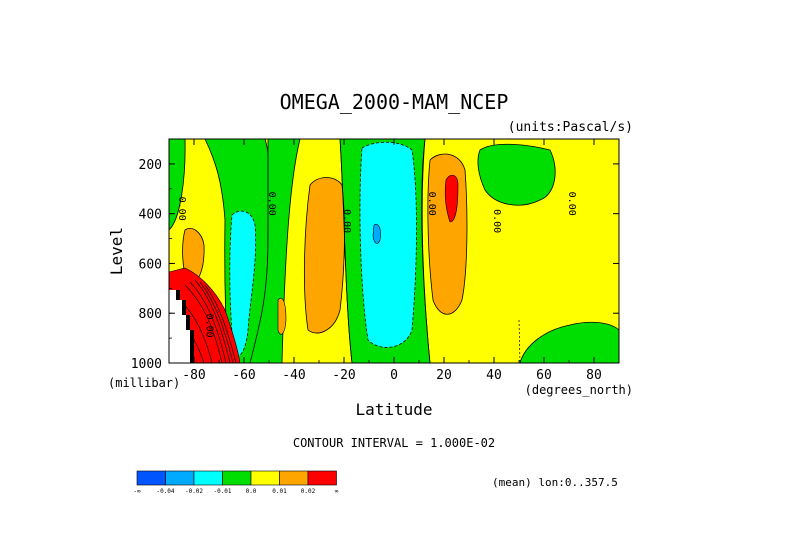 The width and height of the screenshot is (789, 558). What do you see at coordinates (193, 375) in the screenshot?
I see `x-tick-label: -80` at bounding box center [193, 375].